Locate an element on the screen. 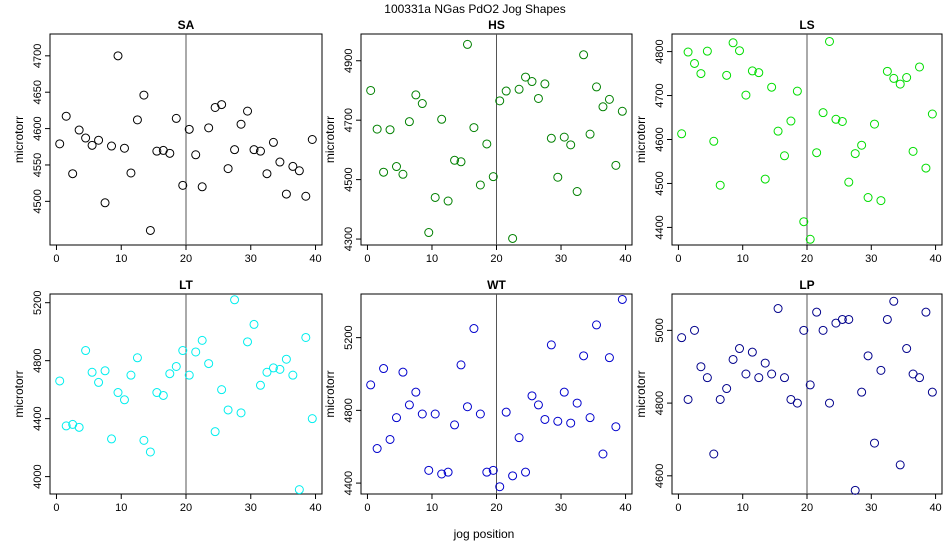 This screenshot has height=550, width=950. x-tick-label: 0 is located at coordinates (367, 508).